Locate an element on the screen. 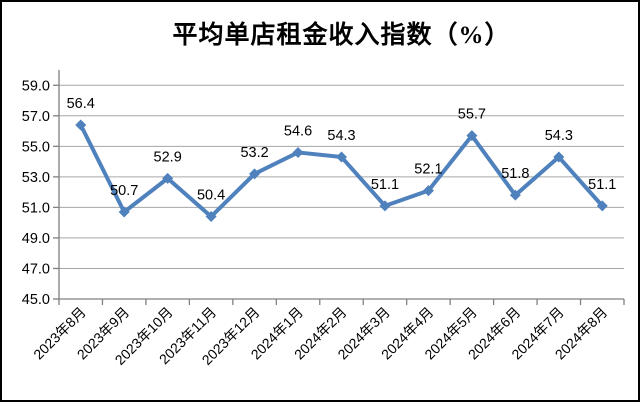 Image resolution: width=640 pixels, height=402 pixels. data-label: 53.2 is located at coordinates (254, 153).